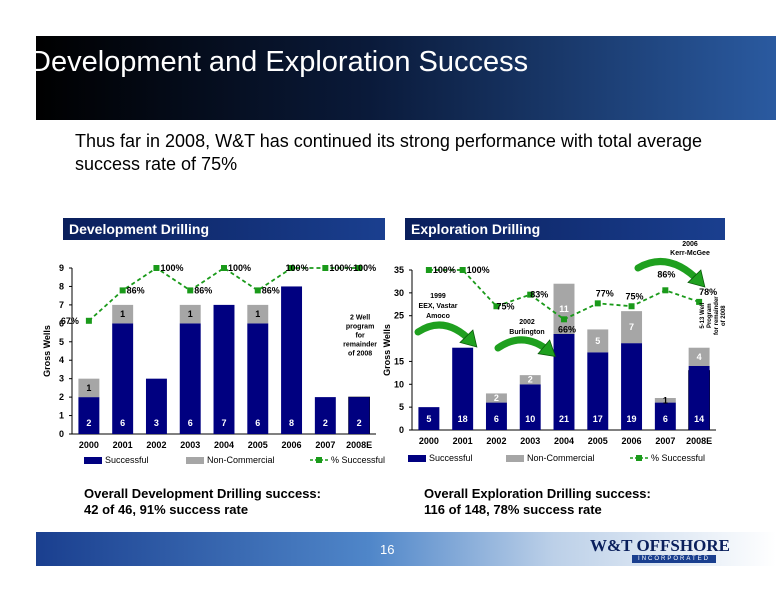 This screenshot has width=776, height=600. What do you see at coordinates (399, 316) in the screenshot?
I see `y-tick-label: 25` at bounding box center [399, 316].